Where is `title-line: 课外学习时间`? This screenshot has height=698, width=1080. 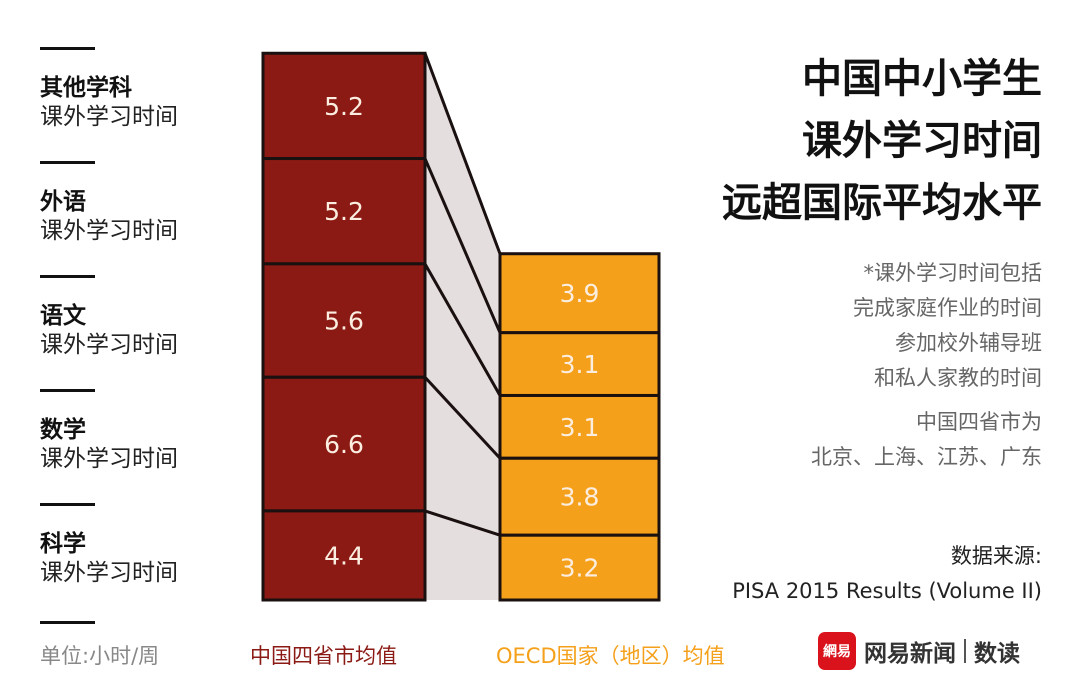 title-line: 课外学习时间 is located at coordinates (922, 141).